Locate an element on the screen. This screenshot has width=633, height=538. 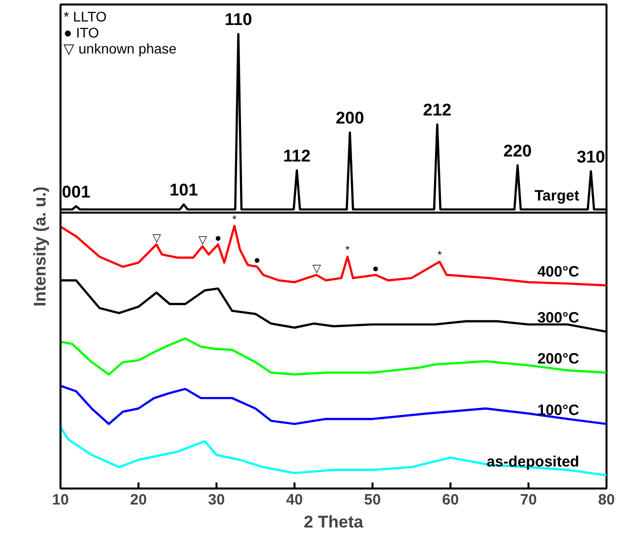
x-tick-label: 30 is located at coordinates (216, 500).